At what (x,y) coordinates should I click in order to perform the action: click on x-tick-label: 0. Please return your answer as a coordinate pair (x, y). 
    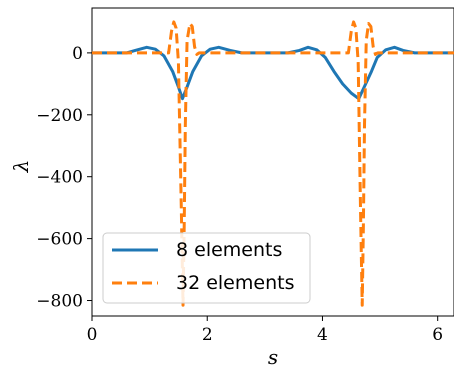
    Looking at the image, I should click on (92, 335).